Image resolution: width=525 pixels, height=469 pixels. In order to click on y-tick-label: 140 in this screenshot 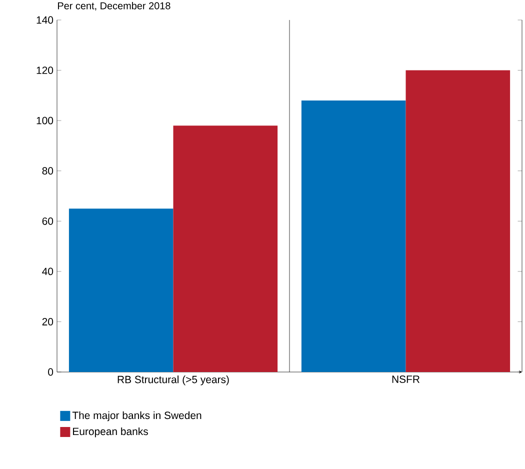, I will do `click(45, 20)`.